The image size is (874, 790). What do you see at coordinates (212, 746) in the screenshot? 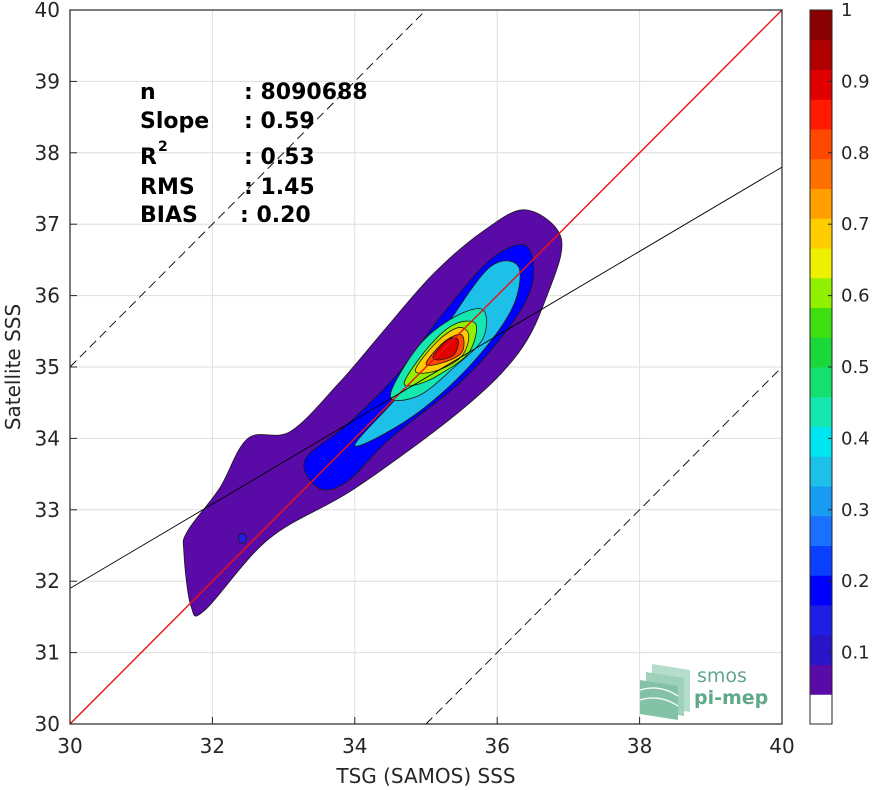
I see `x-tick-label: 32` at bounding box center [212, 746].